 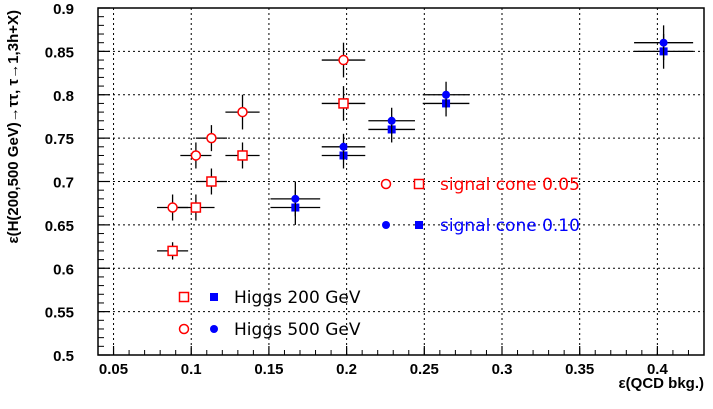 I want to click on x-tick-label: 0.35, so click(x=579, y=369).